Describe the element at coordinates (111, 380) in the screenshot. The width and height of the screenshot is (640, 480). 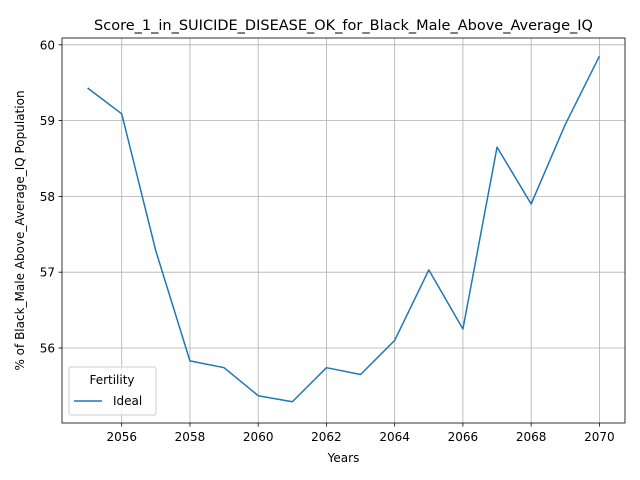
I see `legend-title: Fertility` at that location.